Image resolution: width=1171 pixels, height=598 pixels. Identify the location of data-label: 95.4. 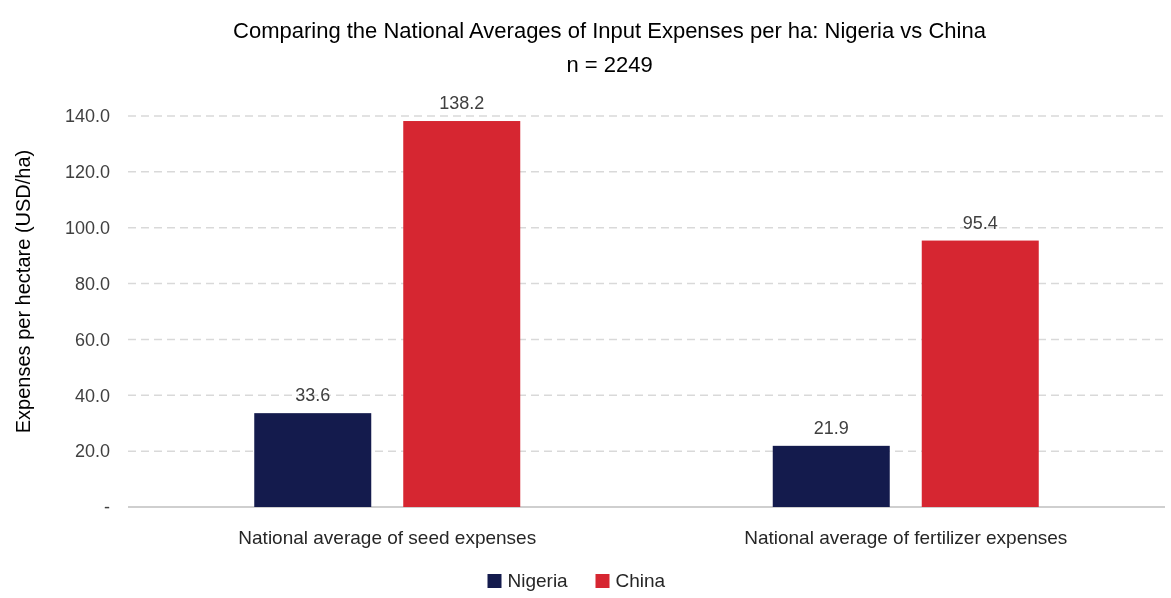
(980, 222).